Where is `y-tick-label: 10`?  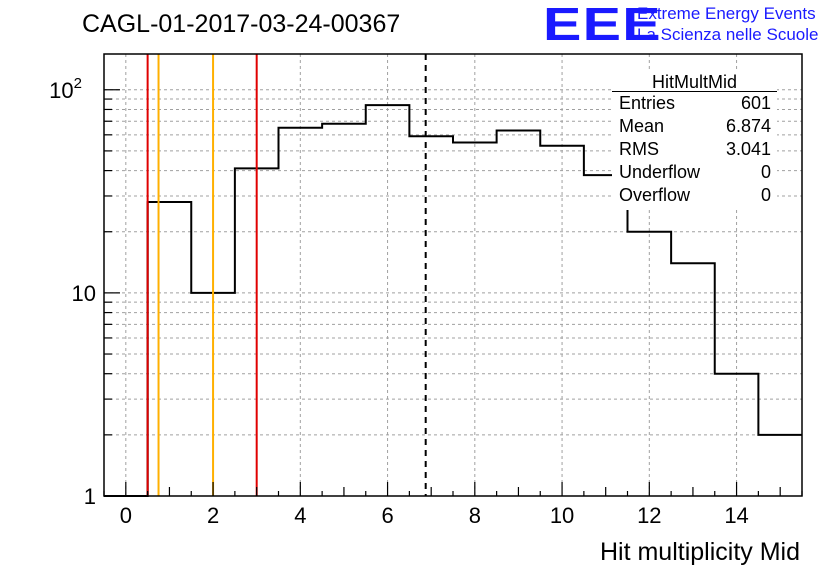
y-tick-label: 10 is located at coordinates (84, 293).